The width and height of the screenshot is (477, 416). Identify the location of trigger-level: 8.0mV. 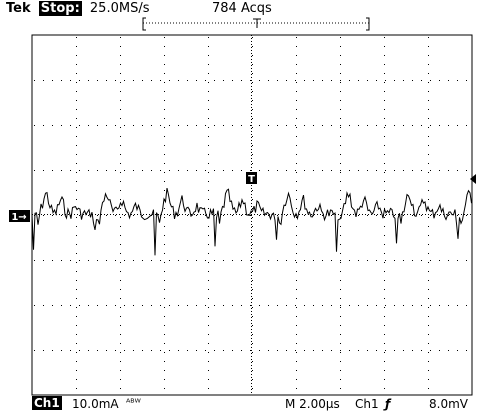
(448, 404).